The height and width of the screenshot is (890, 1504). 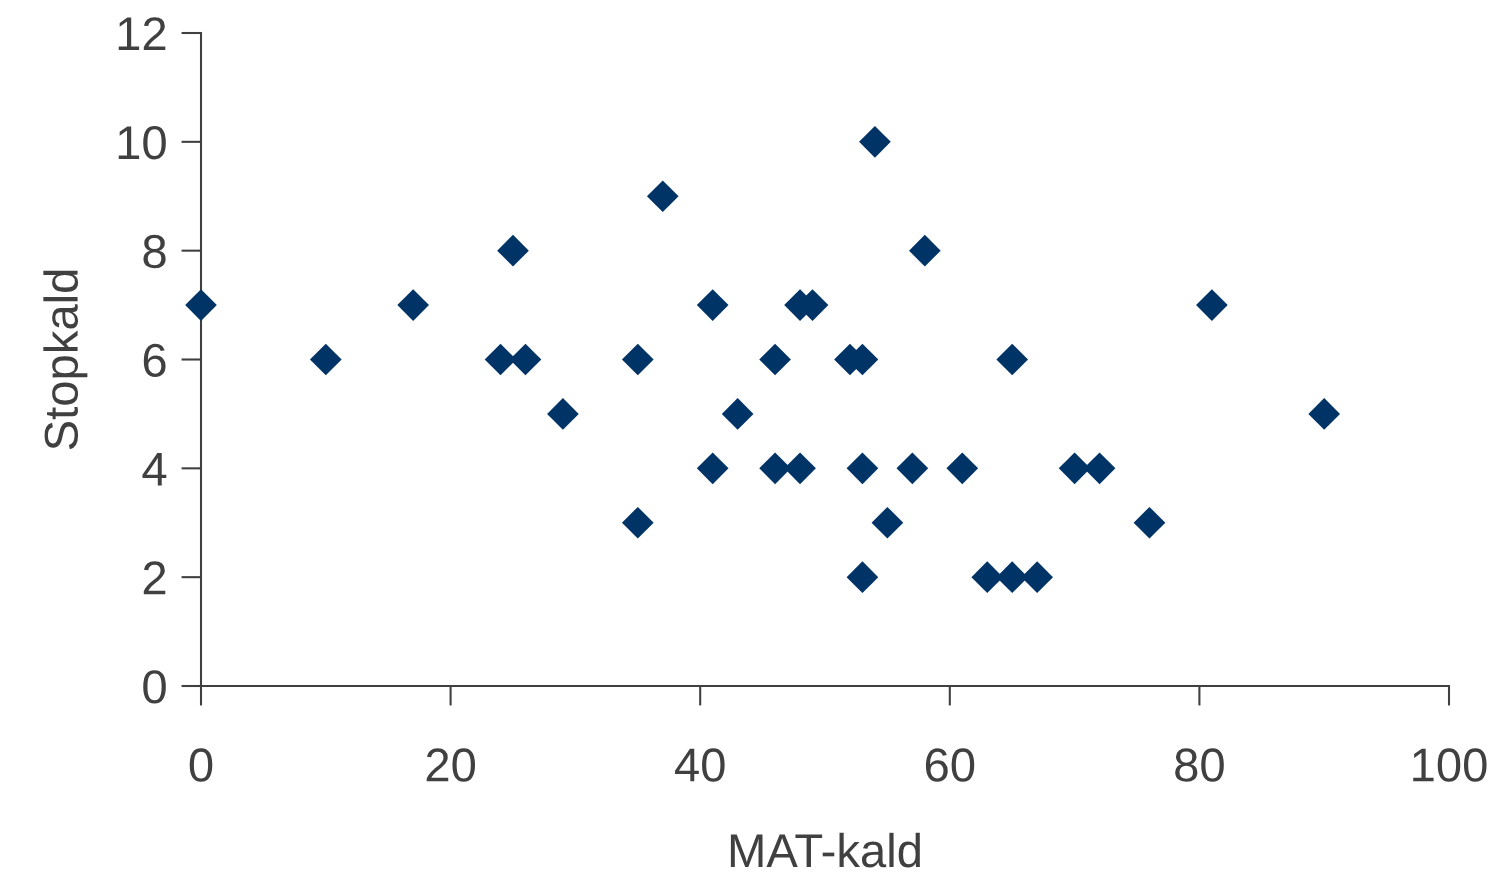 I want to click on y-axis-title: Stopkald, so click(x=65, y=360).